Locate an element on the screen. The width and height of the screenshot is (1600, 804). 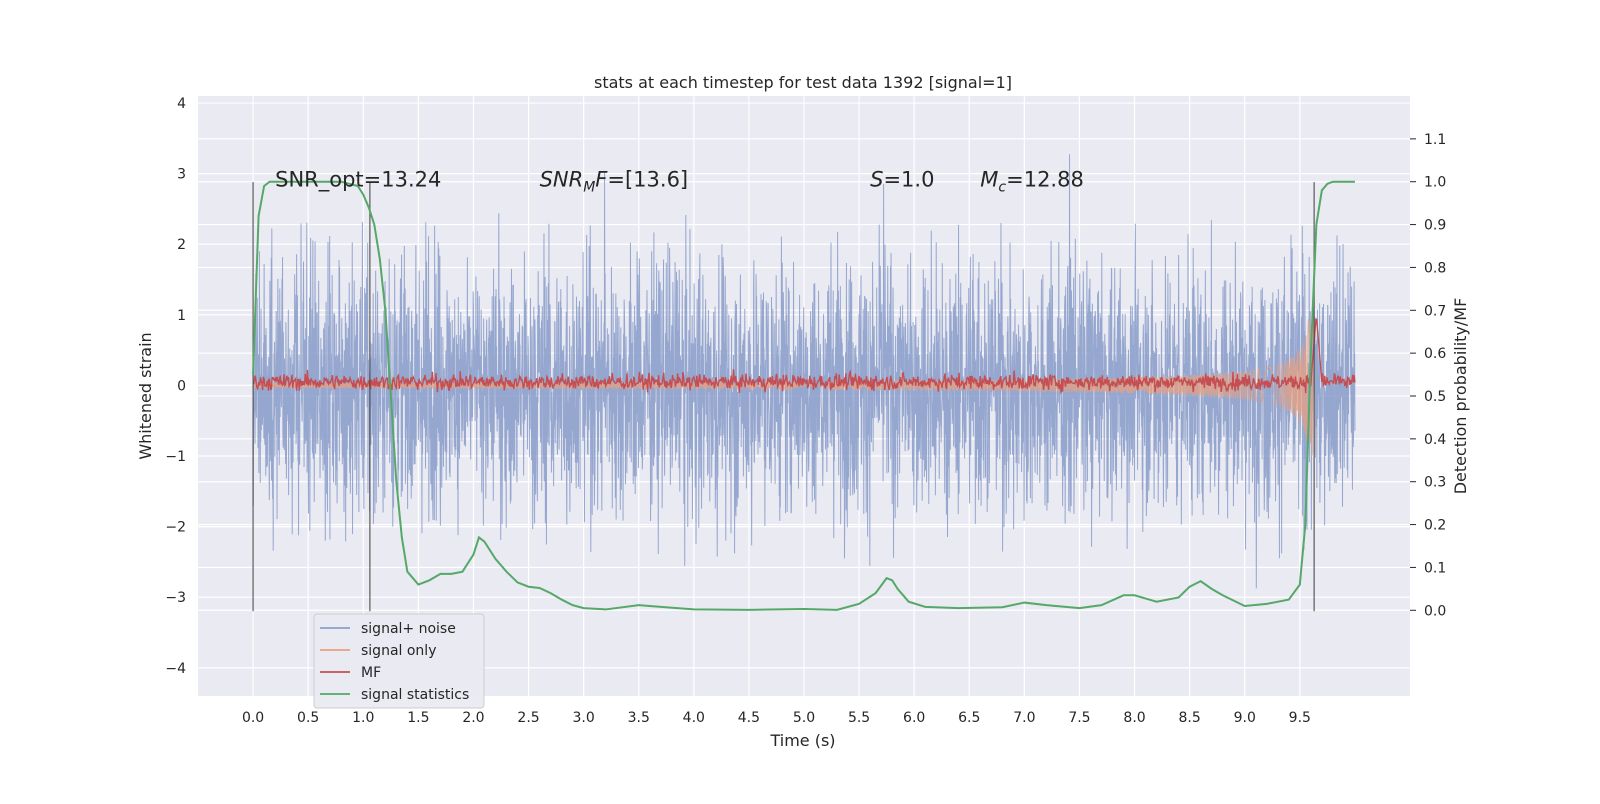
x-tick-label: 4.0 is located at coordinates (694, 718).